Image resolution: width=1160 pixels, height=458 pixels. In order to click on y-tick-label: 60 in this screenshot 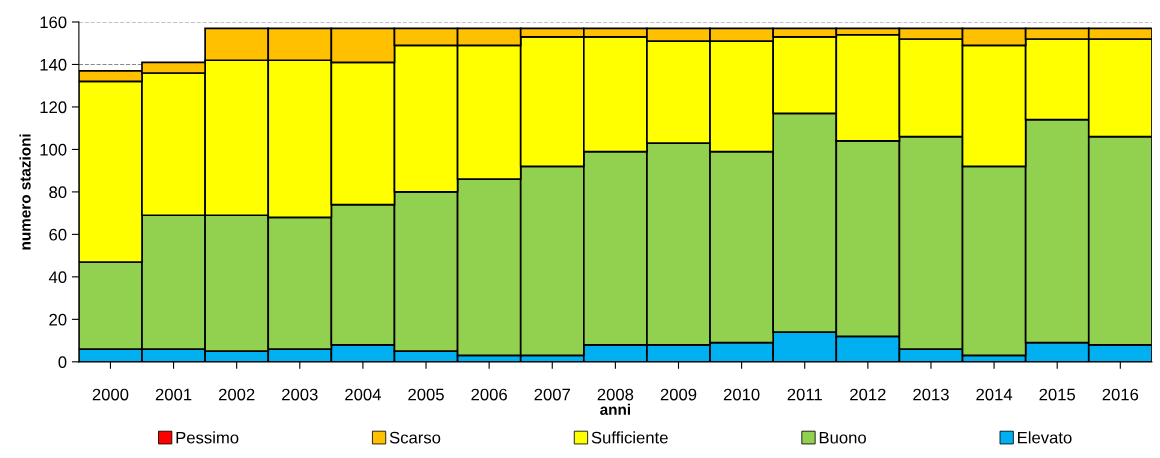, I will do `click(58, 234)`.